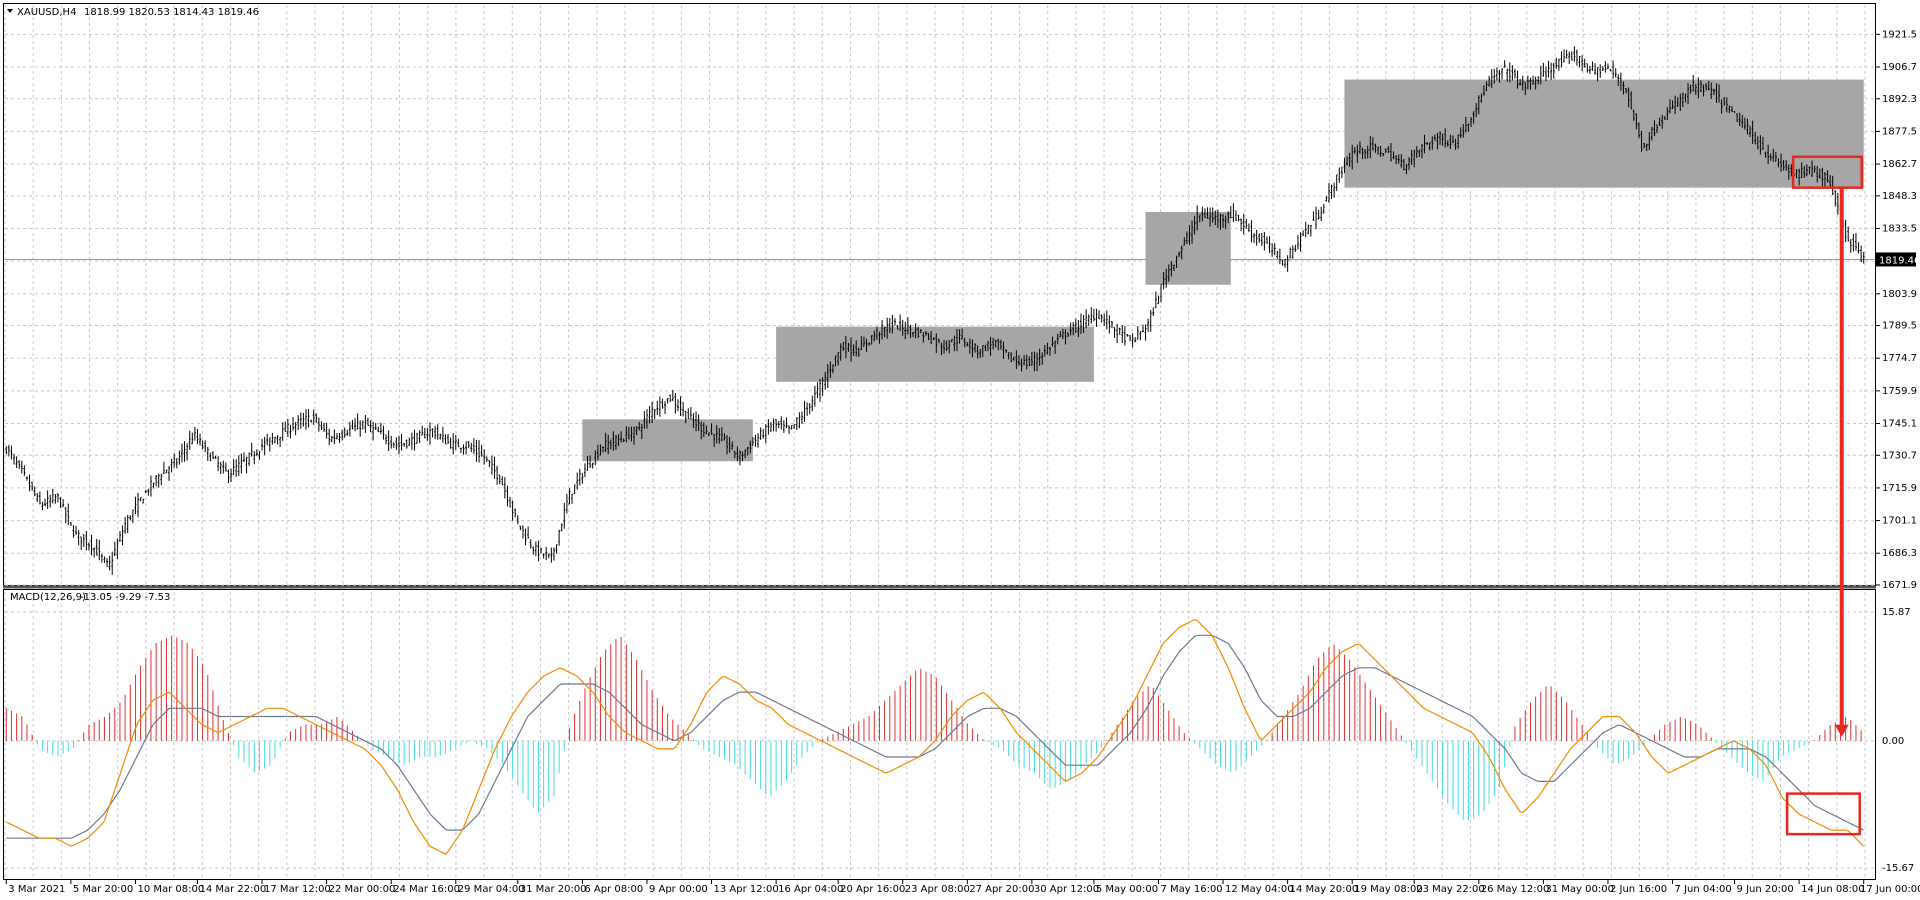 The height and width of the screenshot is (900, 1920). What do you see at coordinates (36, 889) in the screenshot?
I see `time-tick-label: 3 Mar 2021` at bounding box center [36, 889].